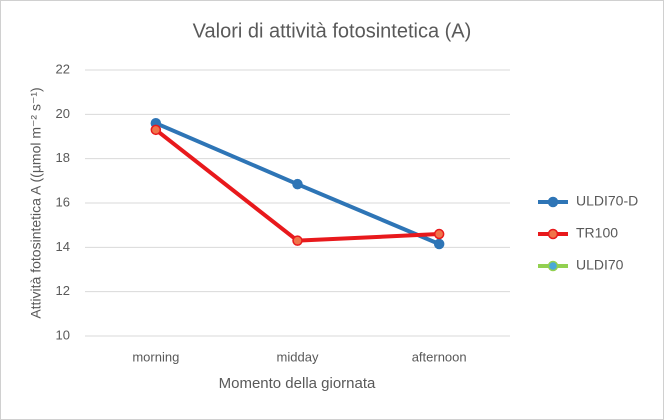 The width and height of the screenshot is (664, 420). Describe the element at coordinates (63, 201) in the screenshot. I see `y-tick-label: 16` at that location.